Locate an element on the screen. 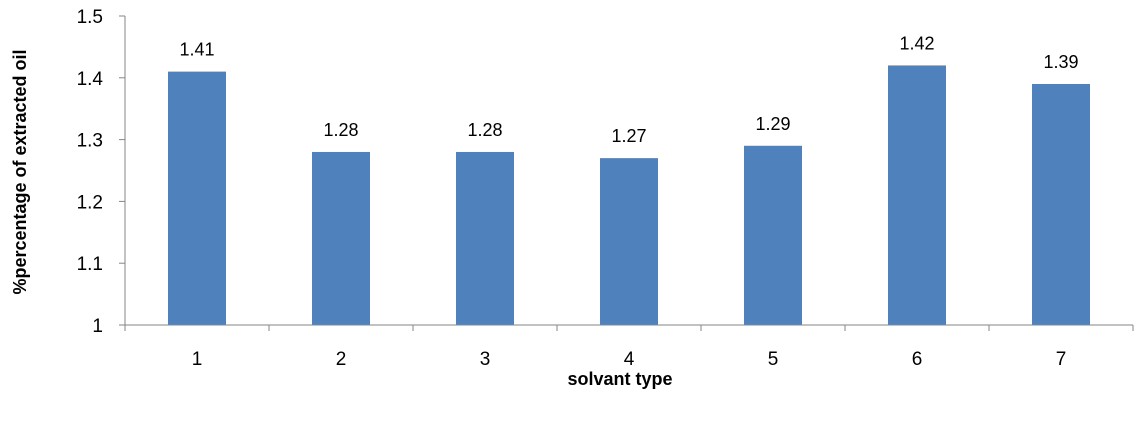 This screenshot has height=421, width=1135. y-axis: 1 1.1 1.2 1.3 1.4 1.5 is located at coordinates (101, 172).